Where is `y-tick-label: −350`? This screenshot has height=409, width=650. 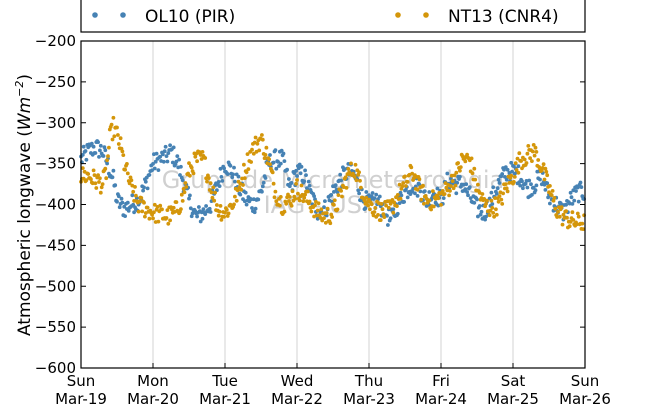
y-tick-label: −350 is located at coordinates (55, 164).